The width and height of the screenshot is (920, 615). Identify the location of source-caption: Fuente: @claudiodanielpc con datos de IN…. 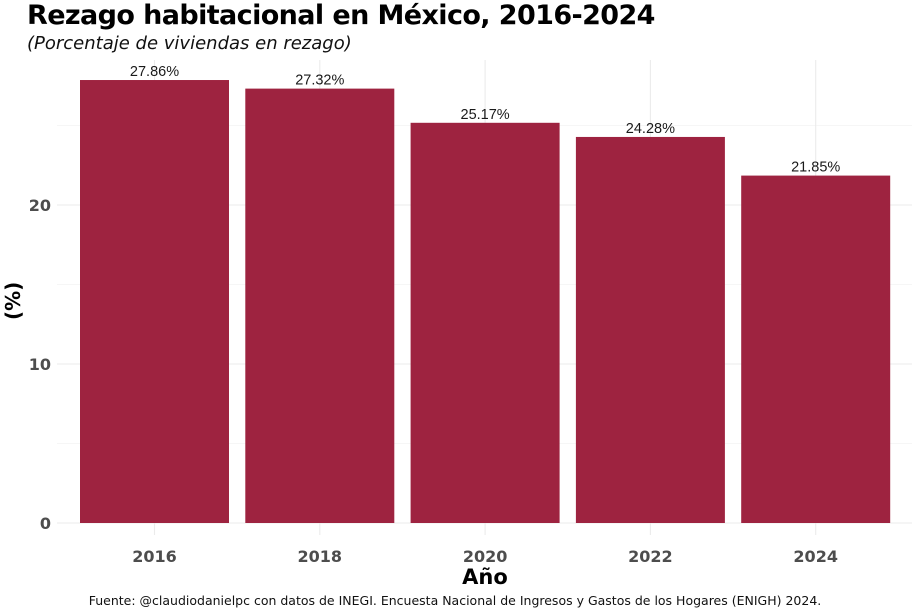
(455, 600).